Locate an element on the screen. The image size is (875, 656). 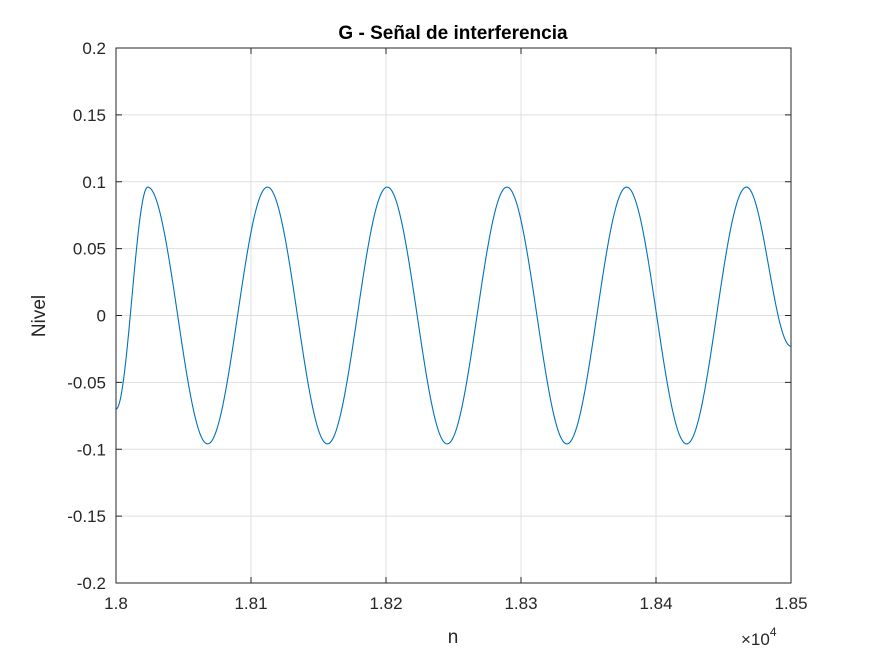
y-tick-label: 0.05 is located at coordinates (89, 249).